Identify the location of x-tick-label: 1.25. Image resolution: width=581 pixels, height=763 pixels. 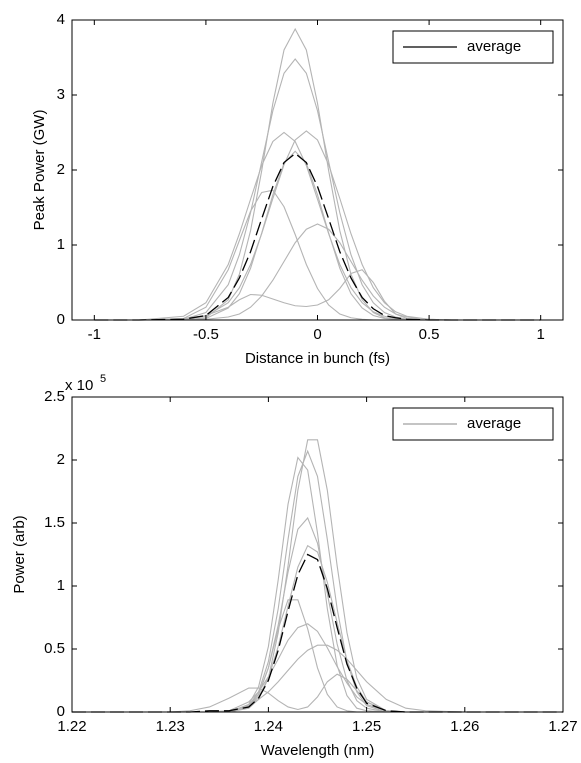
(366, 726).